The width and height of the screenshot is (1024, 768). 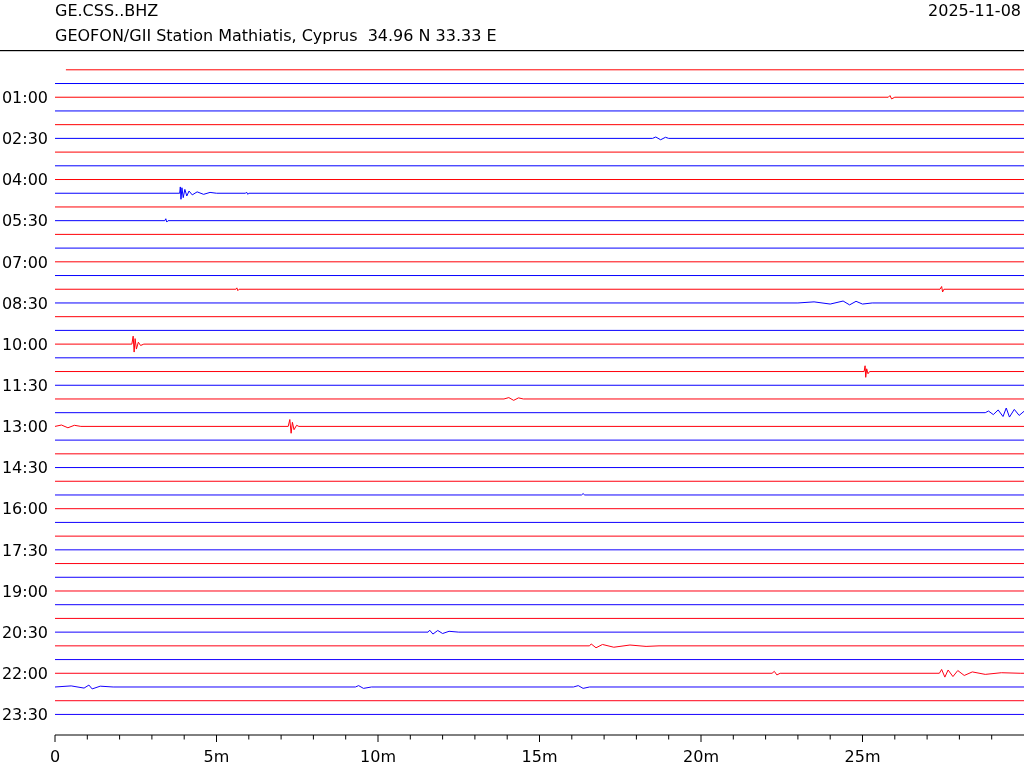 What do you see at coordinates (24, 468) in the screenshot?
I see `y-tick-label: 14:30` at bounding box center [24, 468].